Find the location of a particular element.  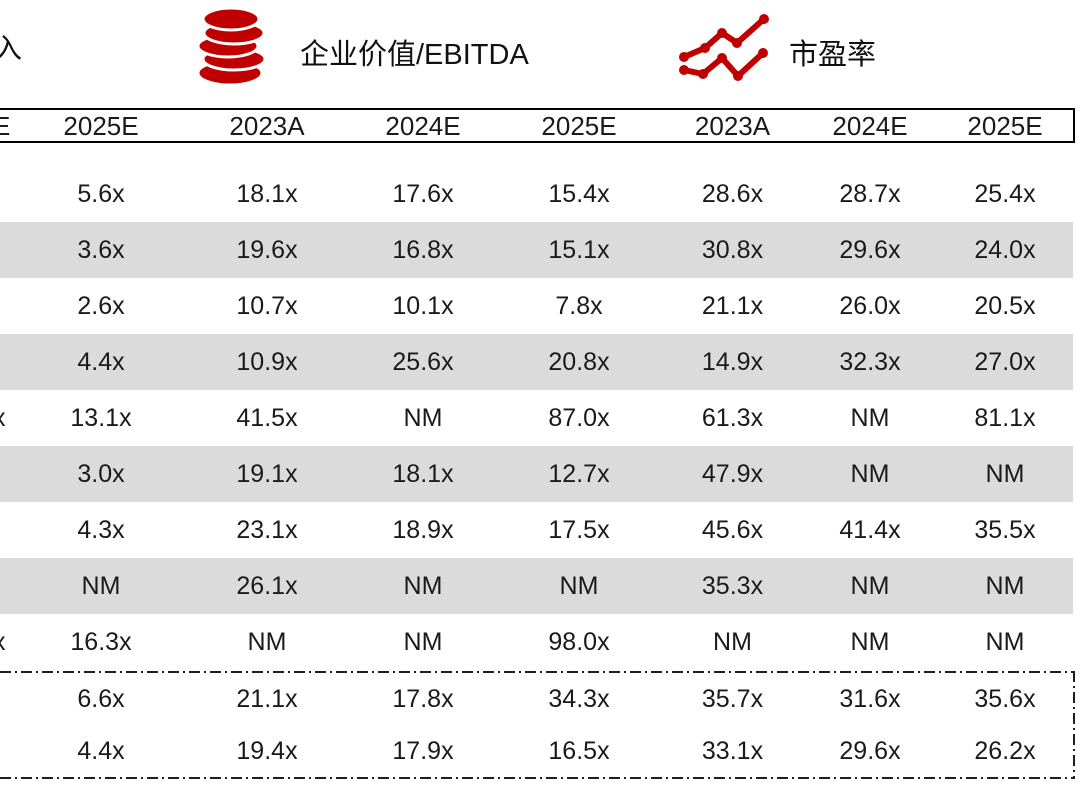

table-cell: 35.5x is located at coordinates (1005, 529).